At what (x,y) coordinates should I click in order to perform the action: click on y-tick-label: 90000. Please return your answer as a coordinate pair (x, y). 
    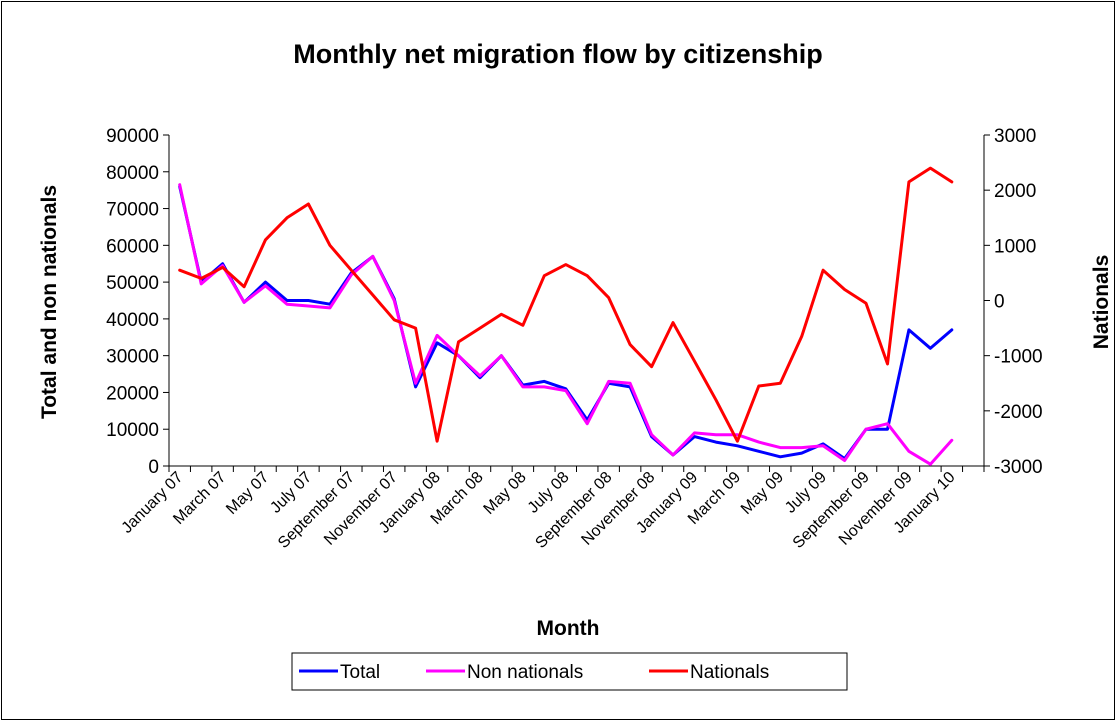
    Looking at the image, I should click on (132, 136).